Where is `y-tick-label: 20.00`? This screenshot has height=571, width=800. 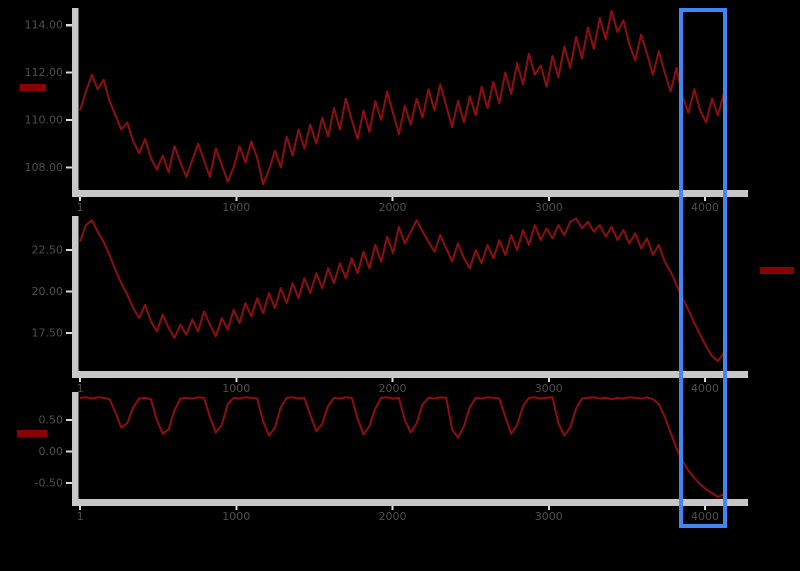
y-tick-label: 20.00 is located at coordinates (48, 291).